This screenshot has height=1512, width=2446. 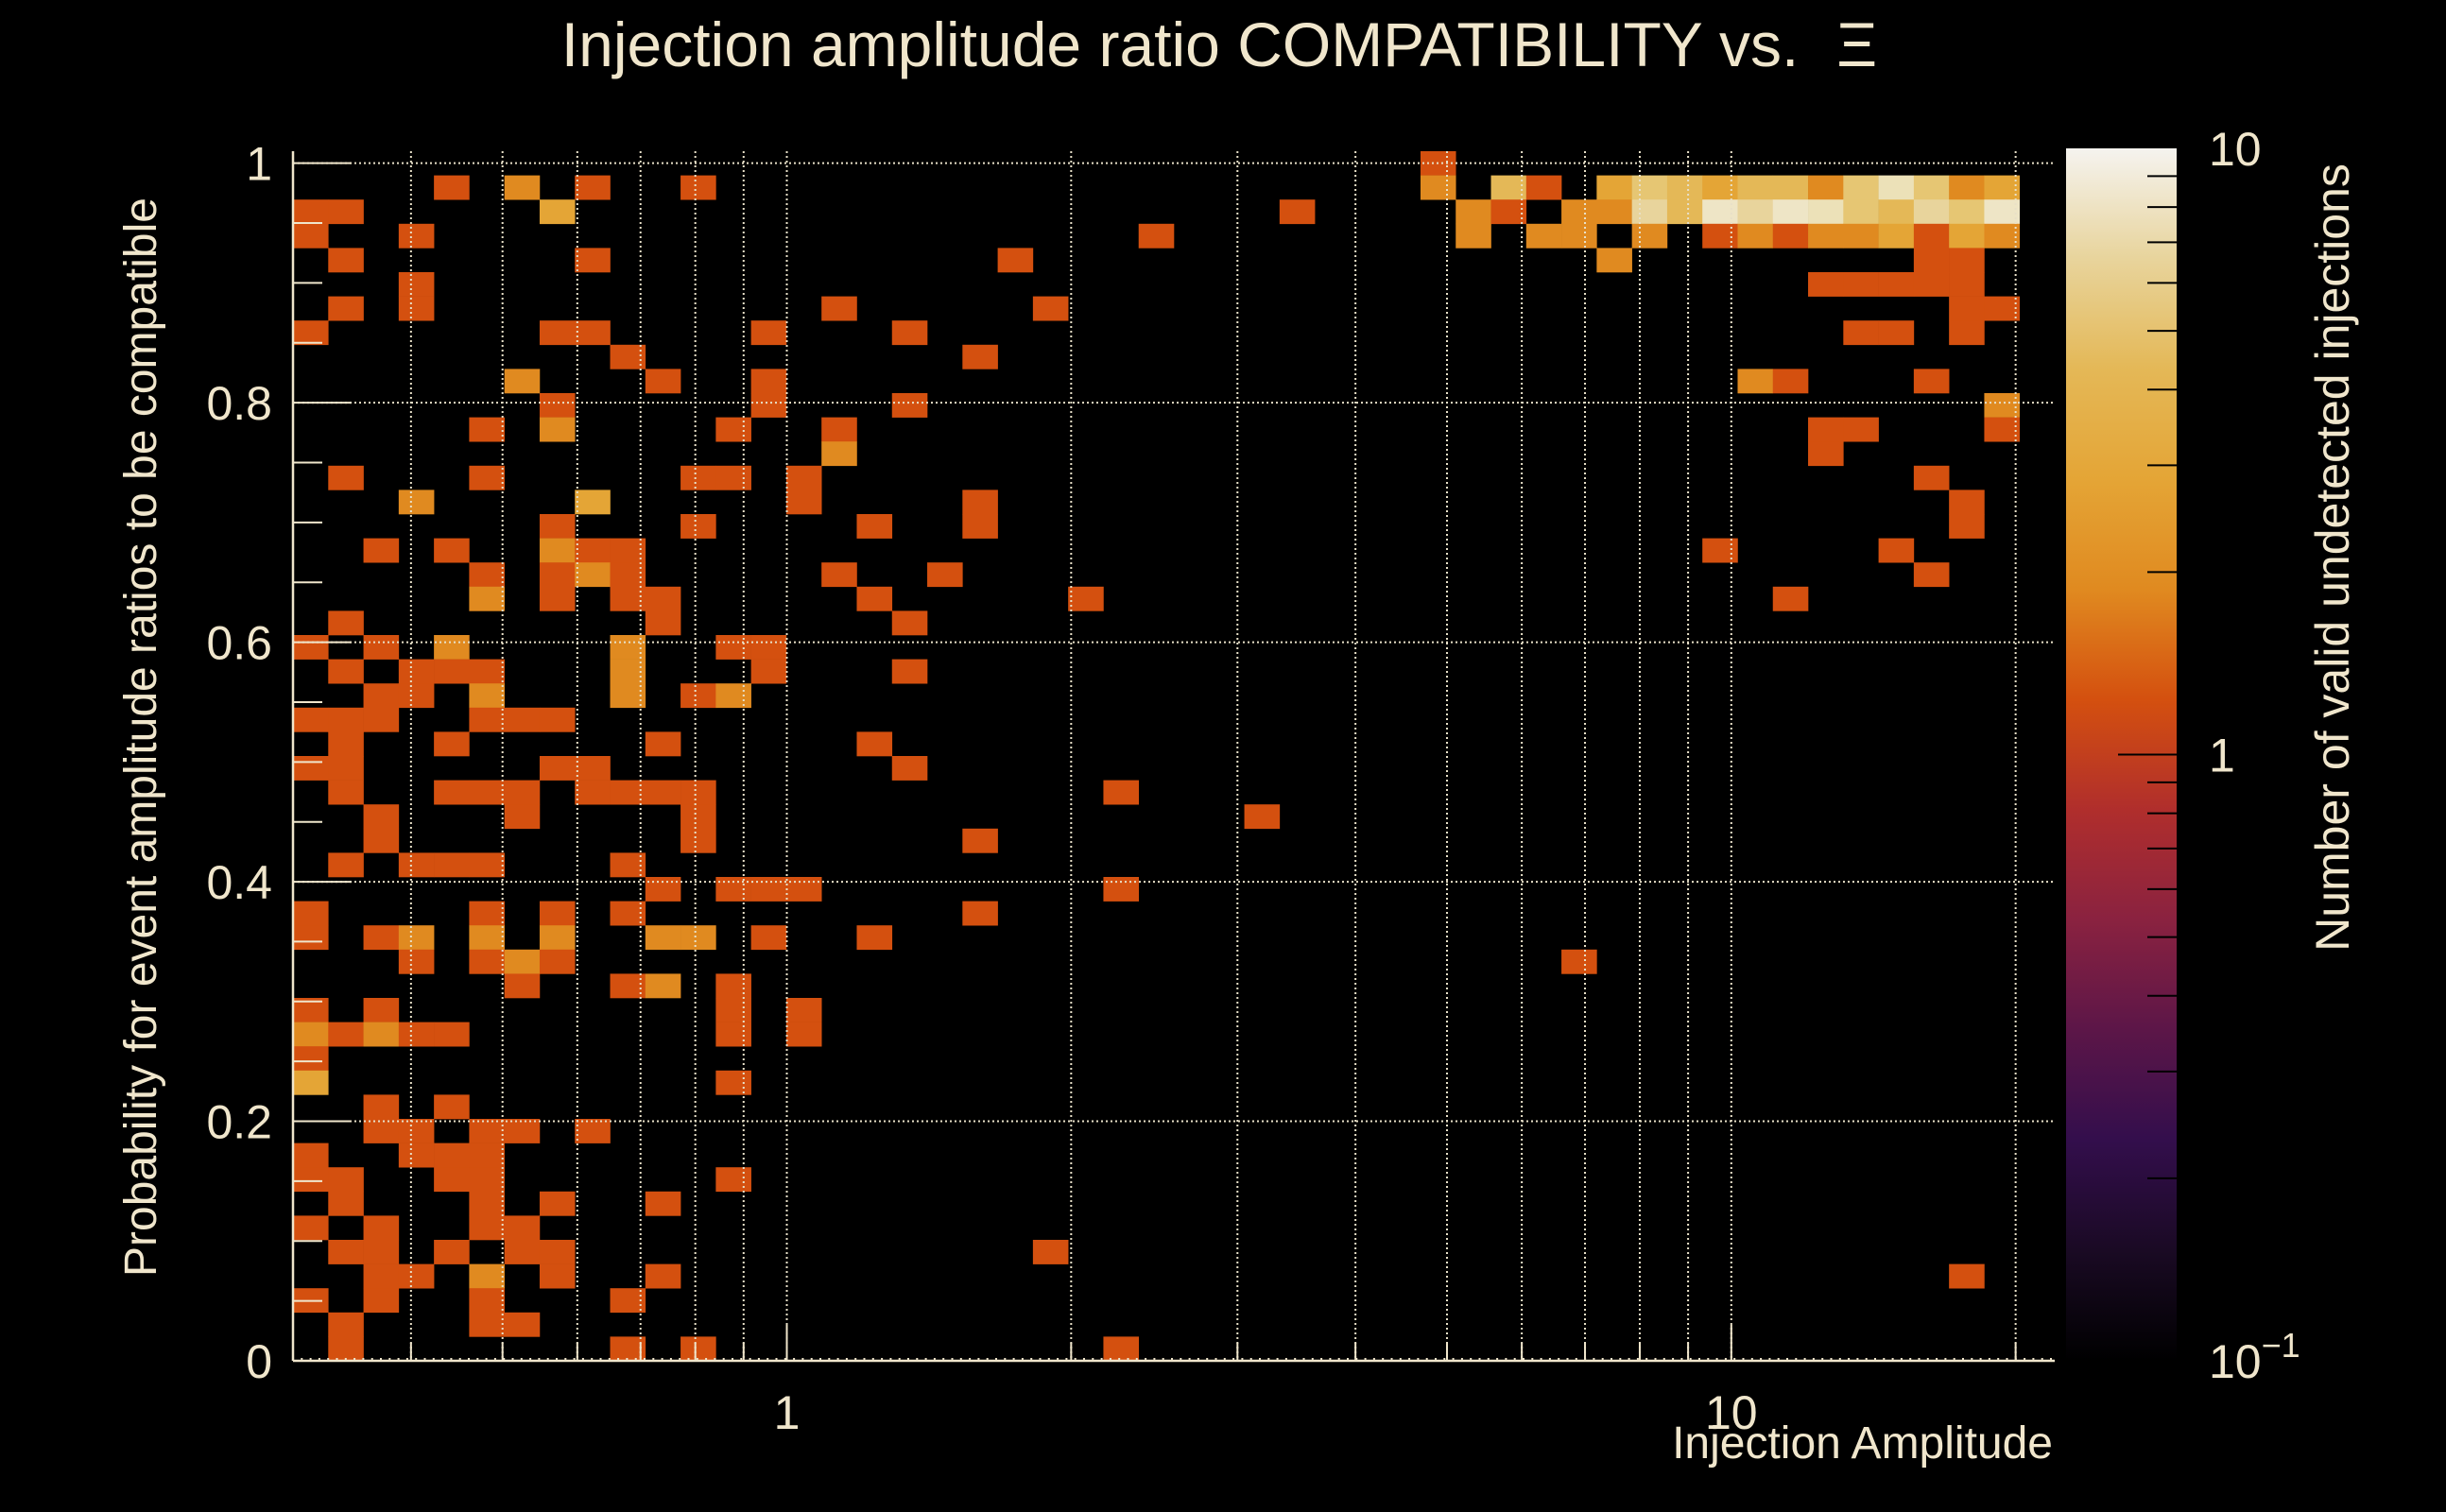 What do you see at coordinates (239, 403) in the screenshot?
I see `y-tick-label: 0.8` at bounding box center [239, 403].